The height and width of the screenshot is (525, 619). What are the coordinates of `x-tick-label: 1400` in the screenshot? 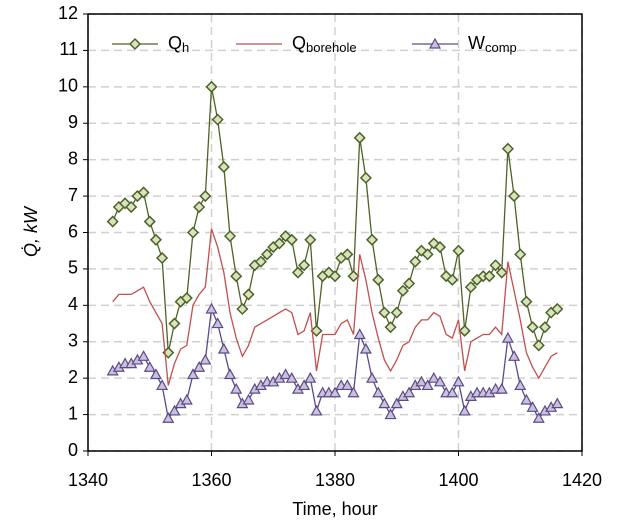 It's located at (458, 480).